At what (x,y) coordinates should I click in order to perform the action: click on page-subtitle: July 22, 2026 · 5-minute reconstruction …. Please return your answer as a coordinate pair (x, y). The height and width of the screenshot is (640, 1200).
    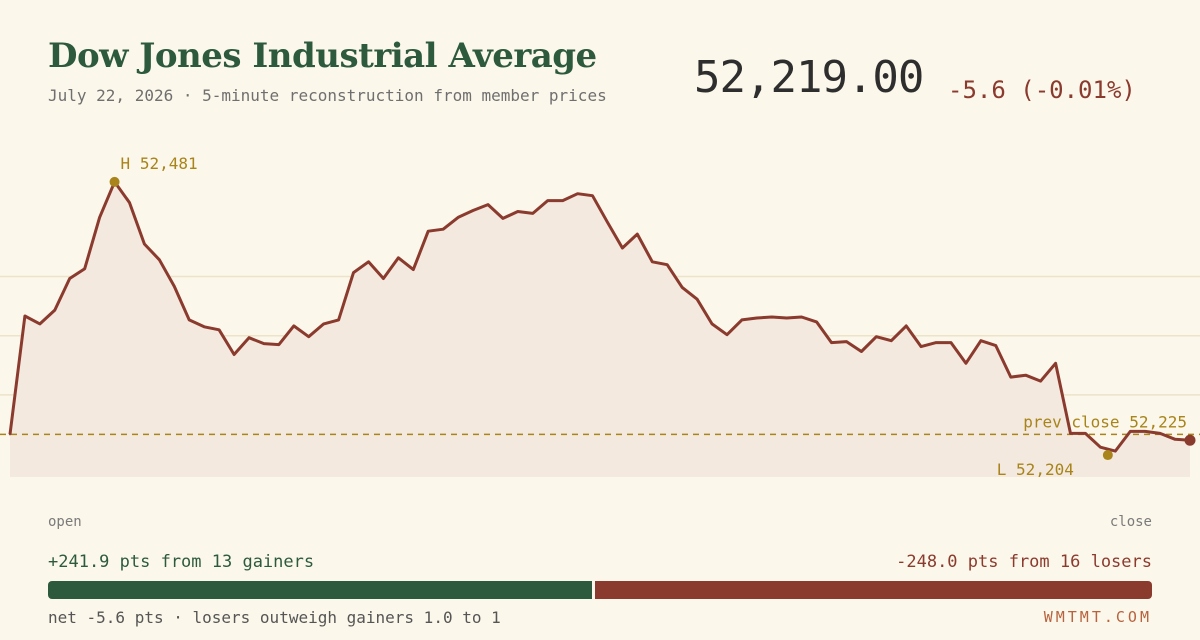
    Looking at the image, I should click on (327, 95).